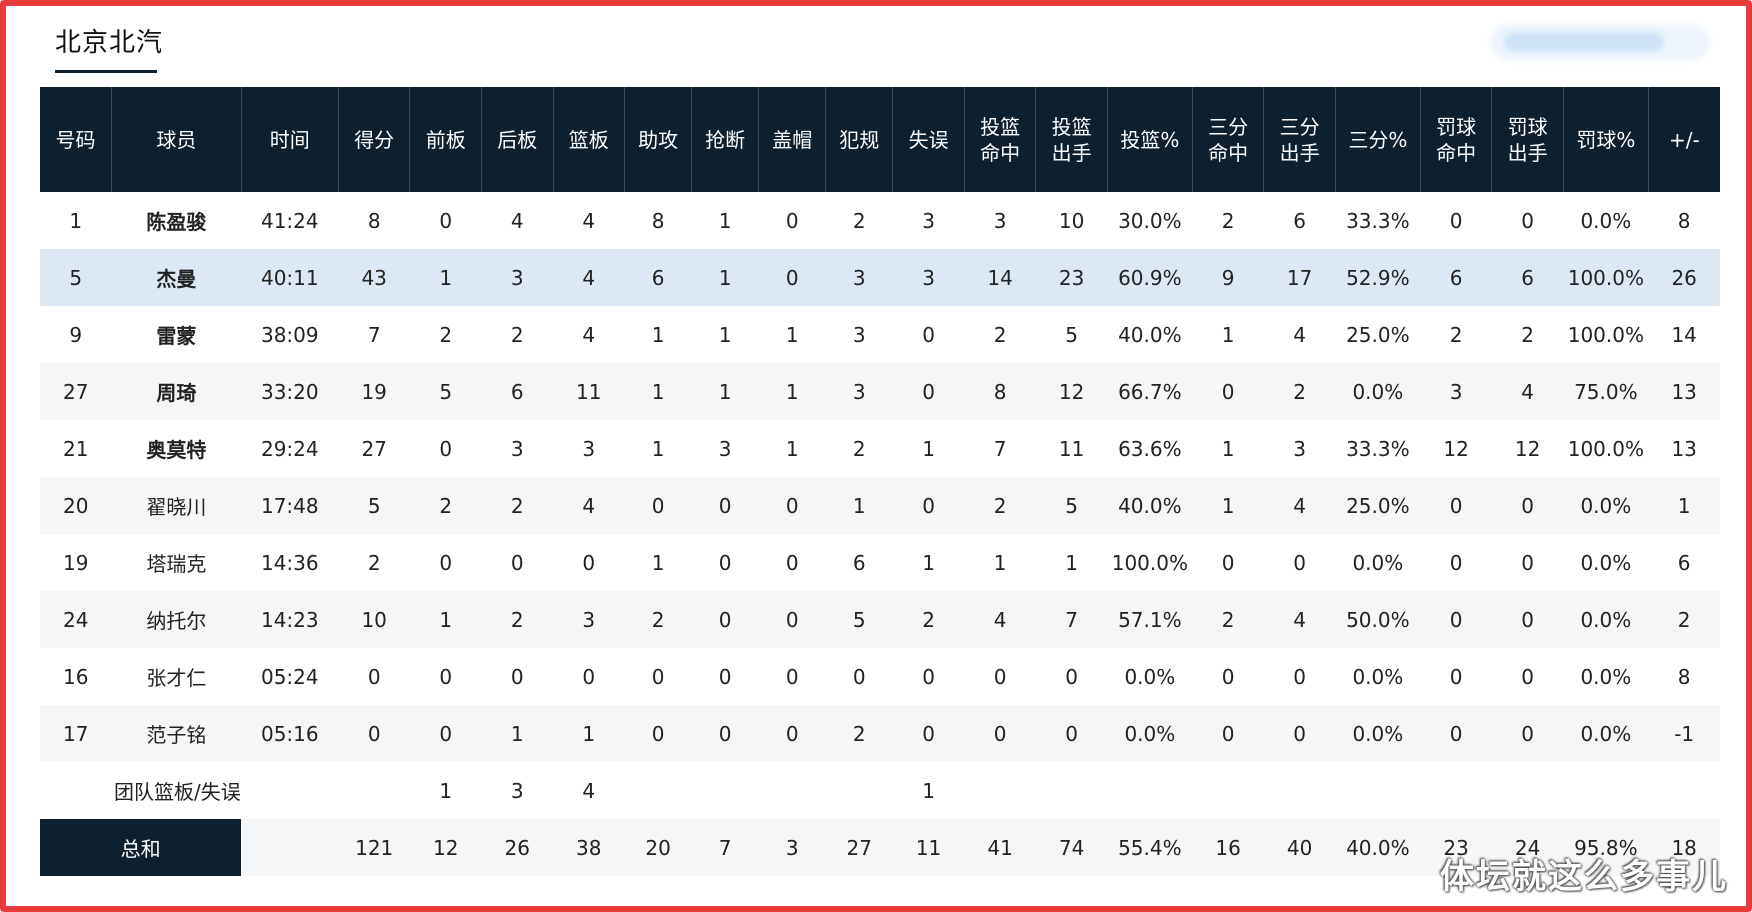 The width and height of the screenshot is (1752, 912). I want to click on total-stat-cell: 38, so click(589, 847).